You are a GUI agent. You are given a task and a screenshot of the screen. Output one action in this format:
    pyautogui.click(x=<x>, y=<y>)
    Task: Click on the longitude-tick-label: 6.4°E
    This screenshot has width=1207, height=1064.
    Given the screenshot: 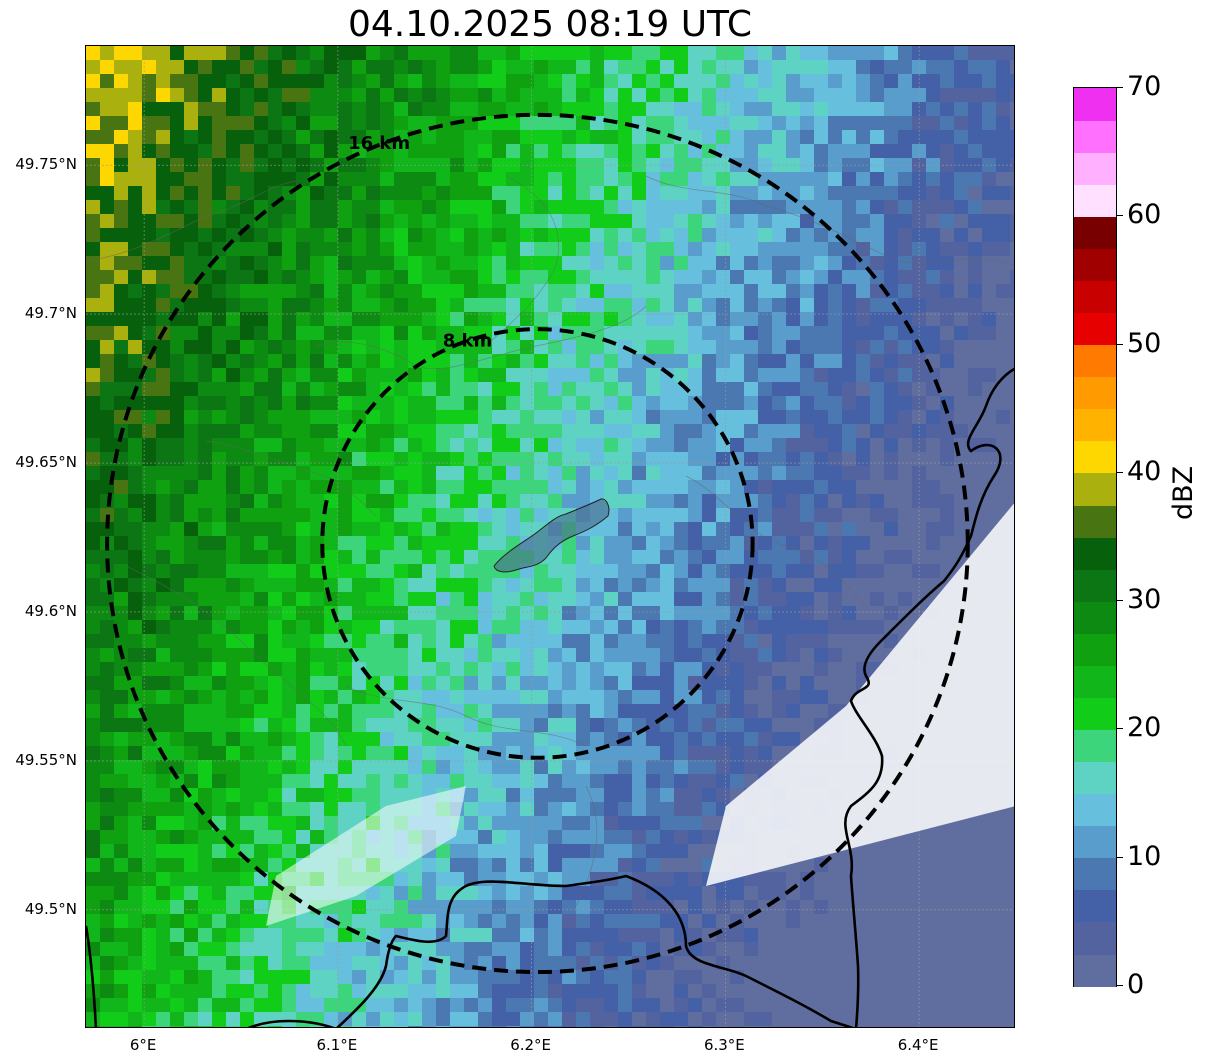 What is the action you would take?
    pyautogui.click(x=918, y=1045)
    